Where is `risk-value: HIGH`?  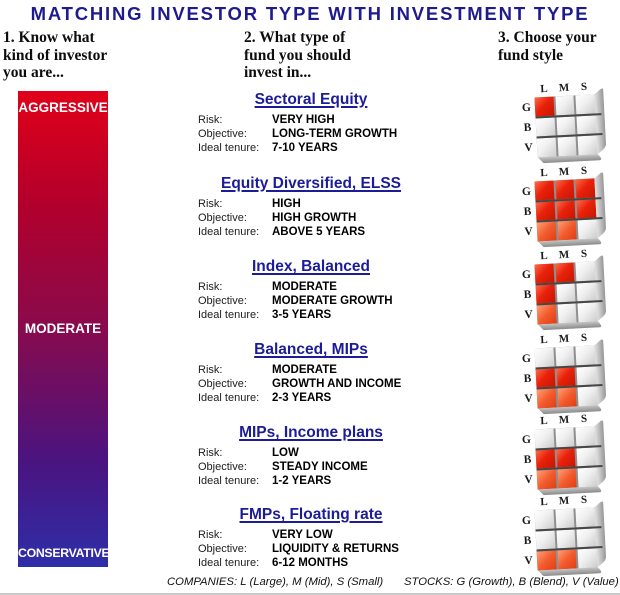
risk-value: HIGH is located at coordinates (286, 204).